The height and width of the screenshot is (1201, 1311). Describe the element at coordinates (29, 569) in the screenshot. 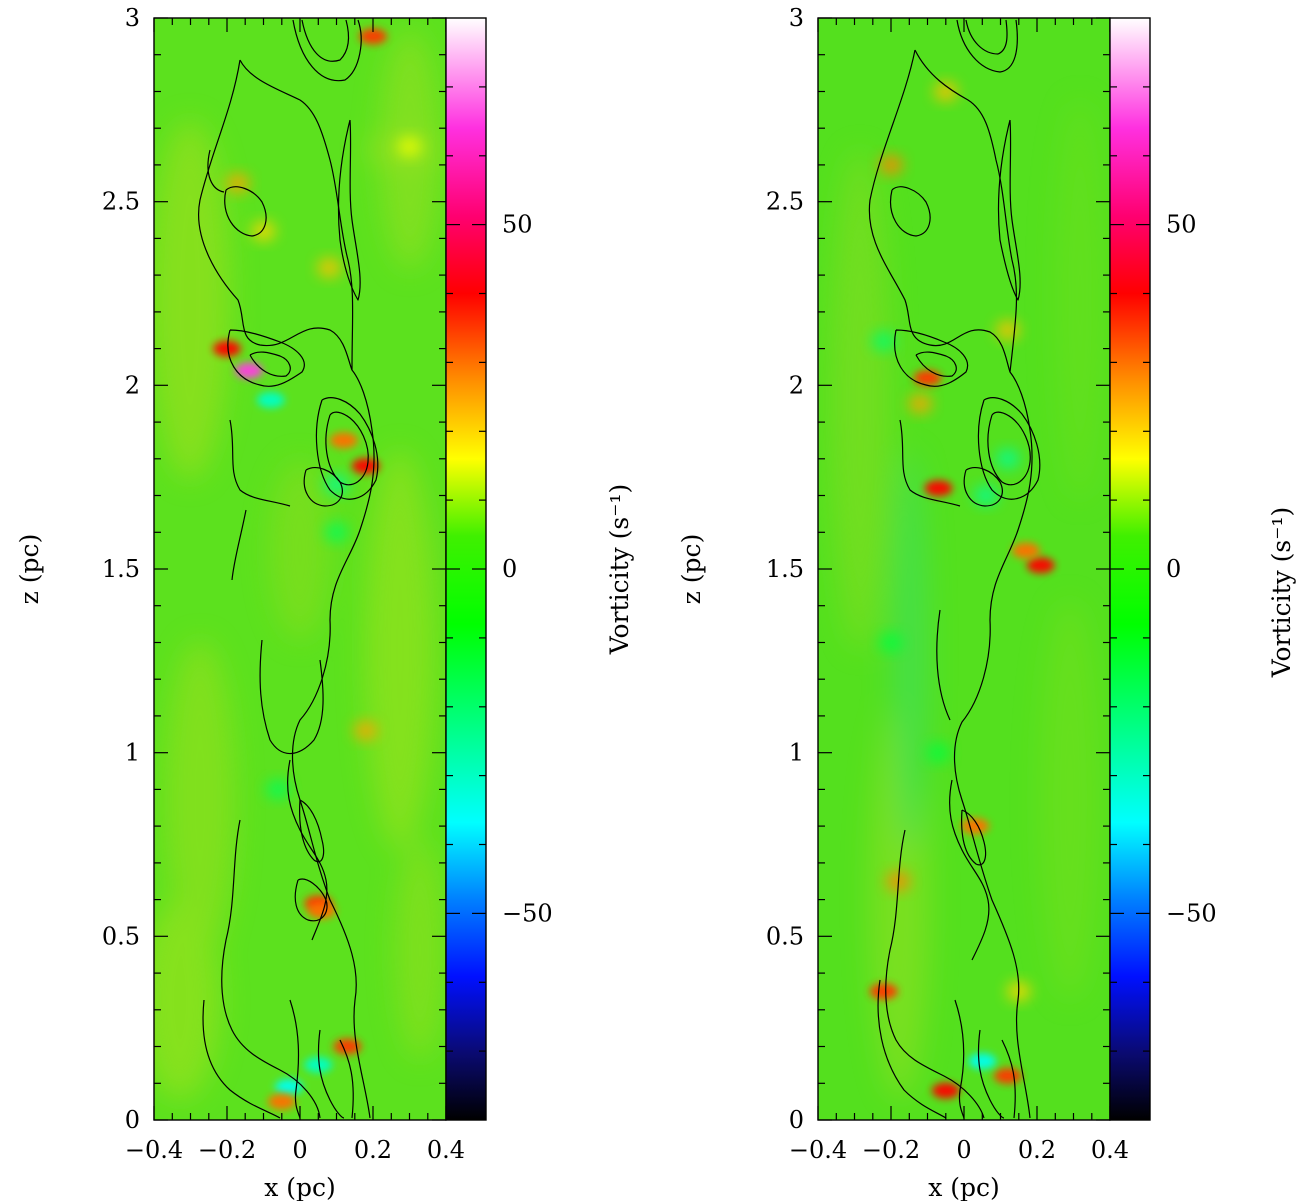

I see `y-axis-label-left: z (pc)` at that location.